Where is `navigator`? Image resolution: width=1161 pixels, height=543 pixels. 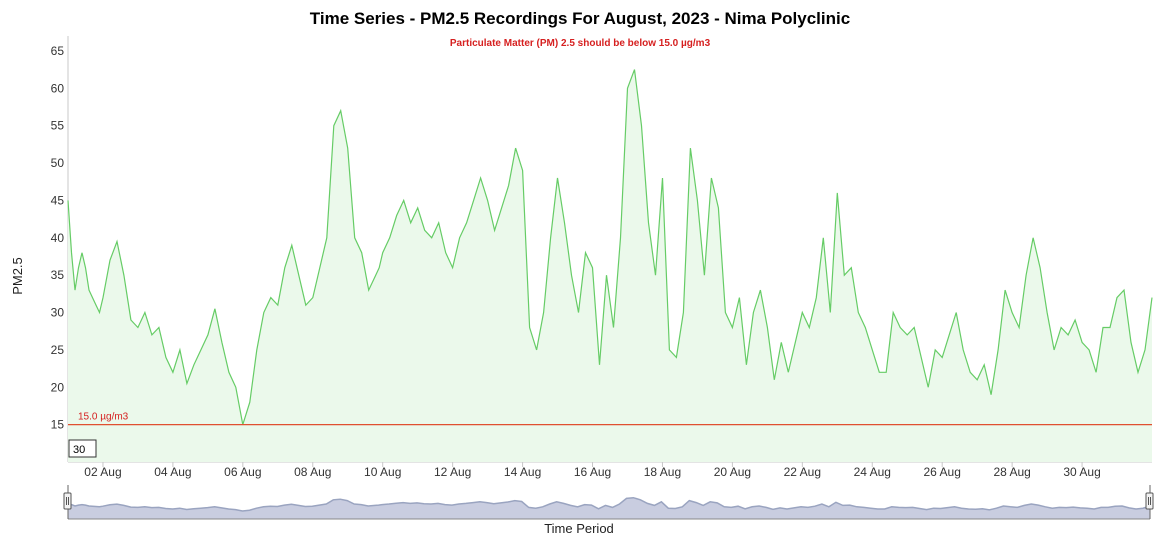
navigator is located at coordinates (608, 502).